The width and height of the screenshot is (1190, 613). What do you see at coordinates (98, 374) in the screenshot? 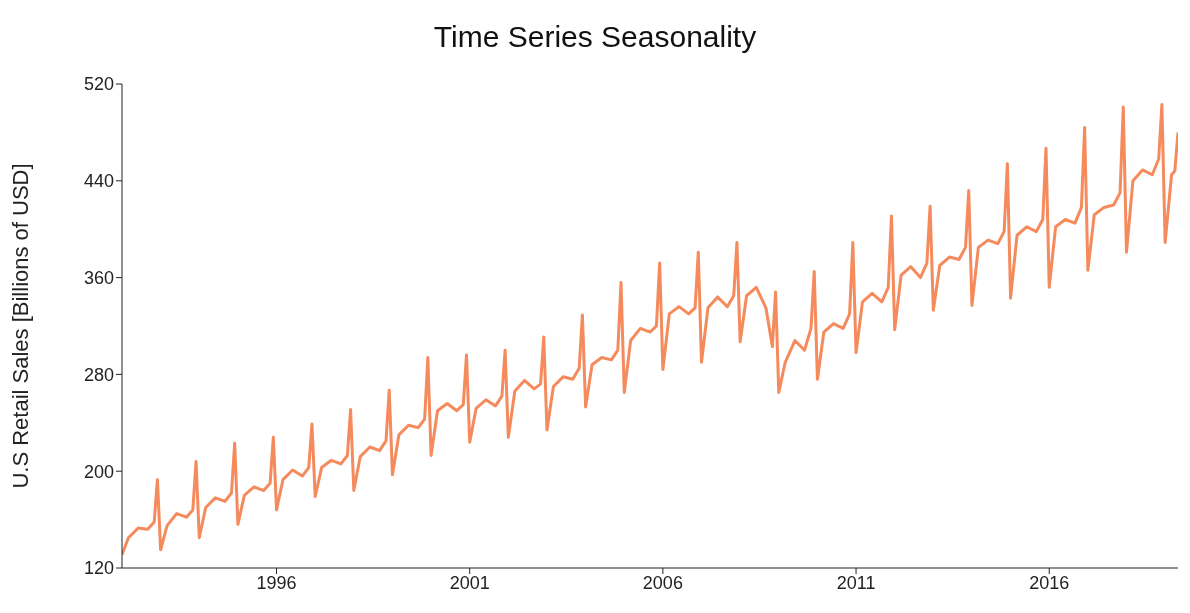
I see `y-tick-label: 280` at bounding box center [98, 374].